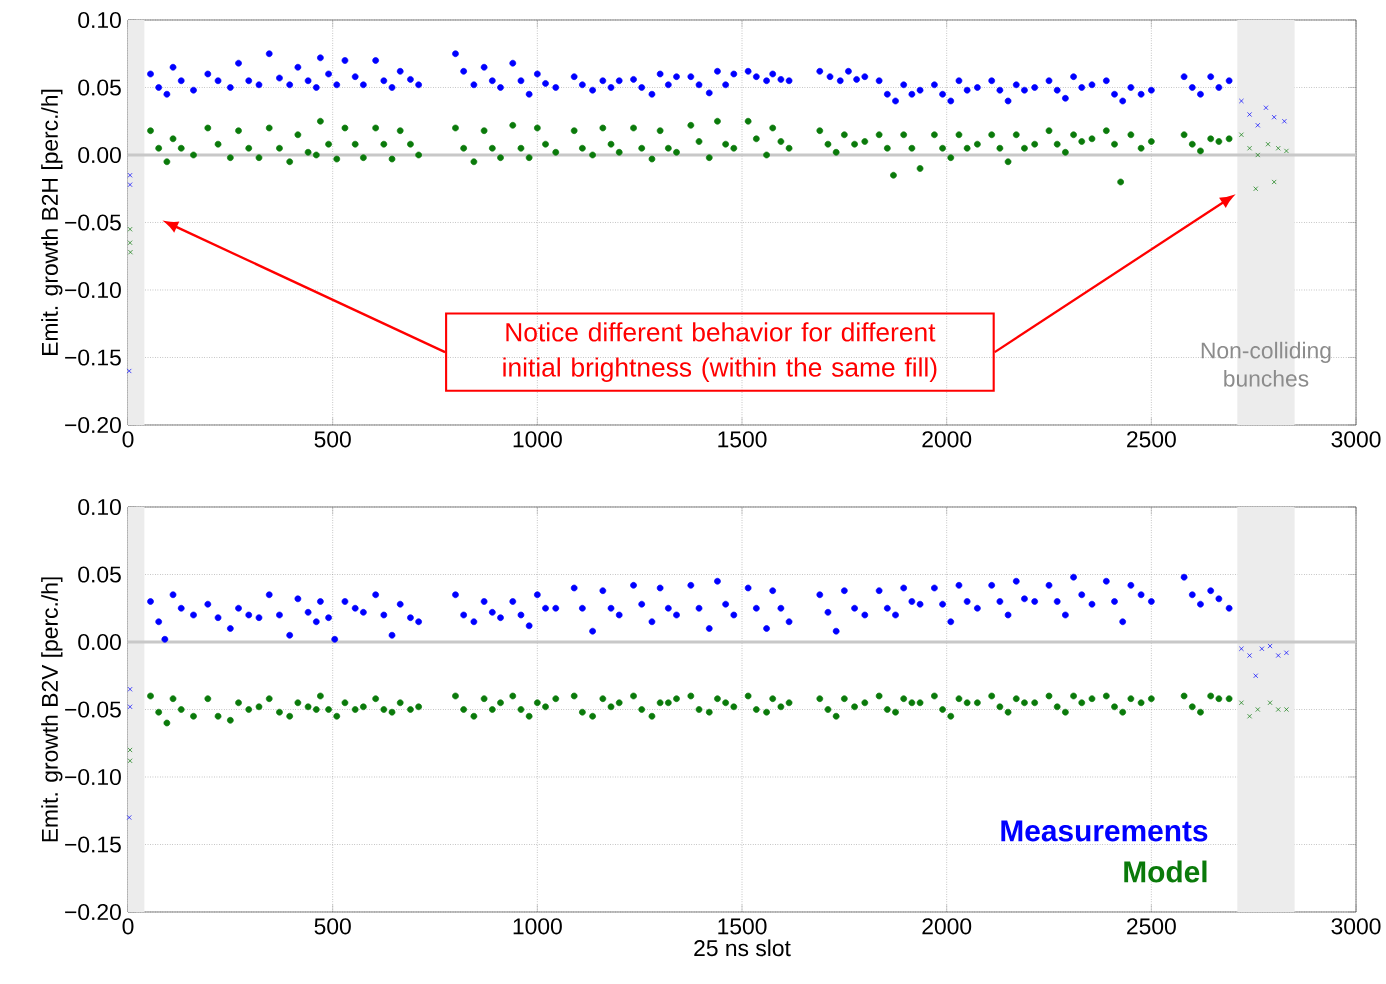  Describe the element at coordinates (1266, 364) in the screenshot. I see `band-label: Non-colliding bunches` at that location.